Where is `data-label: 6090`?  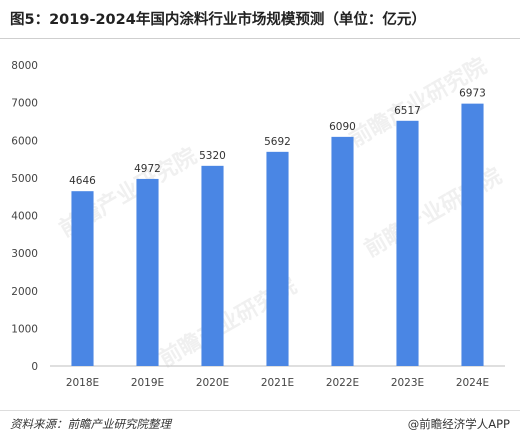 data-label: 6090 is located at coordinates (342, 127).